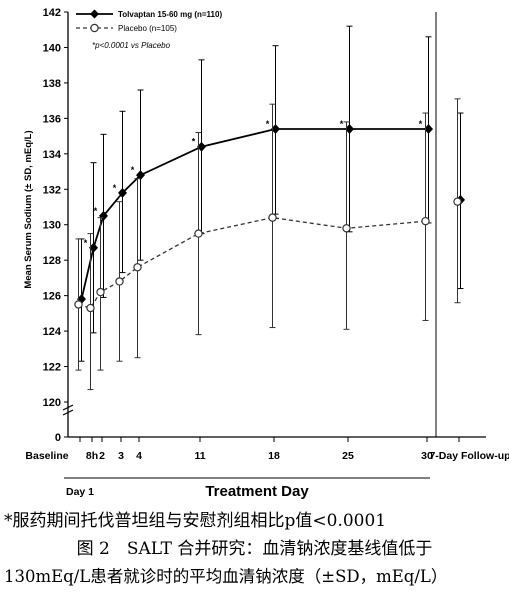  What do you see at coordinates (52, 155) in the screenshot?
I see `y-tick-label: 134` at bounding box center [52, 155].